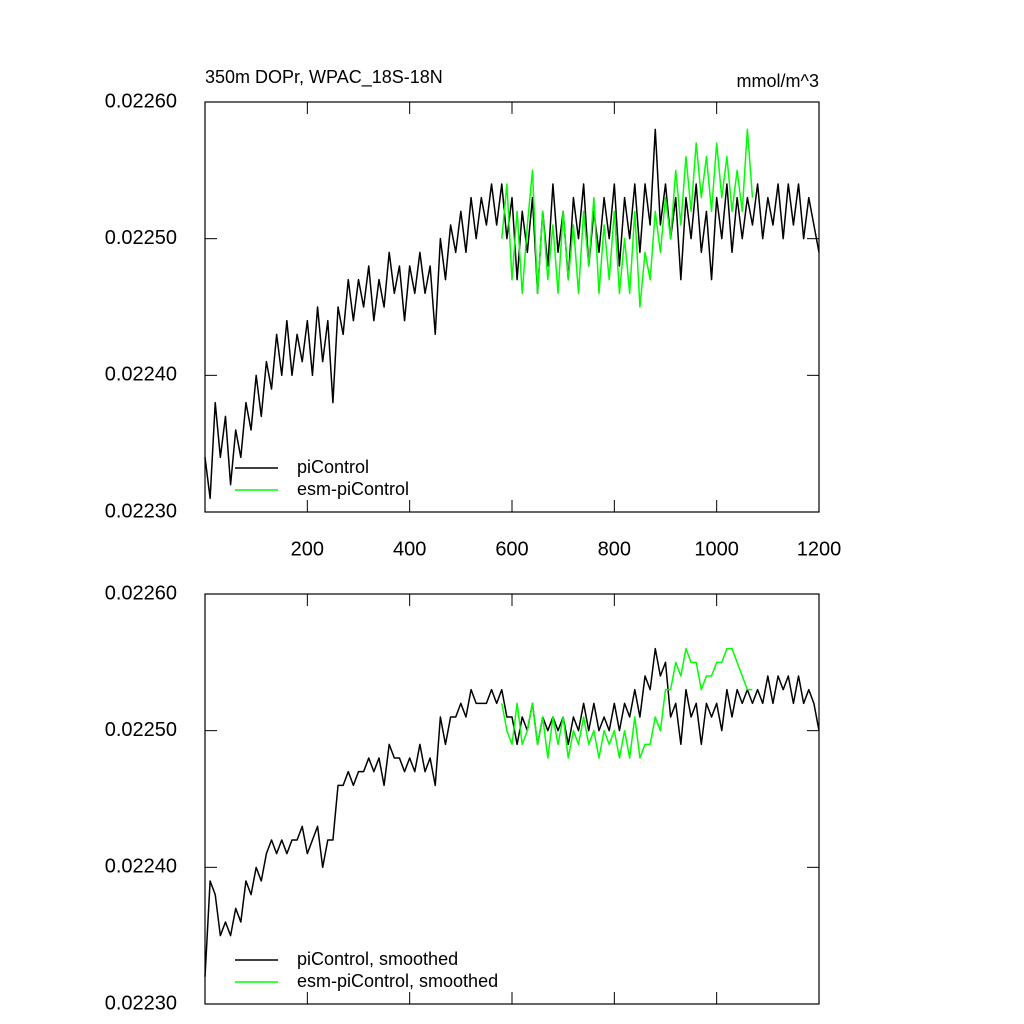 The image size is (1024, 1024). What do you see at coordinates (716, 549) in the screenshot?
I see `x-tick-label: 1000` at bounding box center [716, 549].